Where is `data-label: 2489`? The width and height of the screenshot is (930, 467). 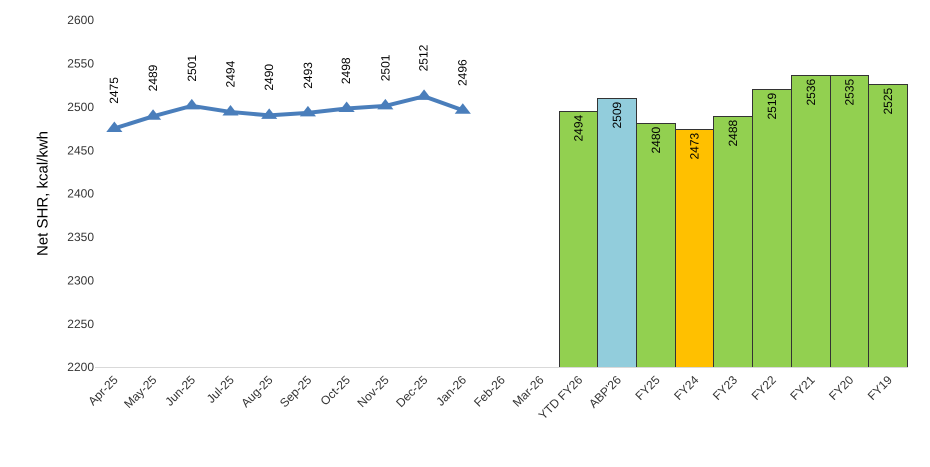 data-label: 2489 is located at coordinates (153, 78).